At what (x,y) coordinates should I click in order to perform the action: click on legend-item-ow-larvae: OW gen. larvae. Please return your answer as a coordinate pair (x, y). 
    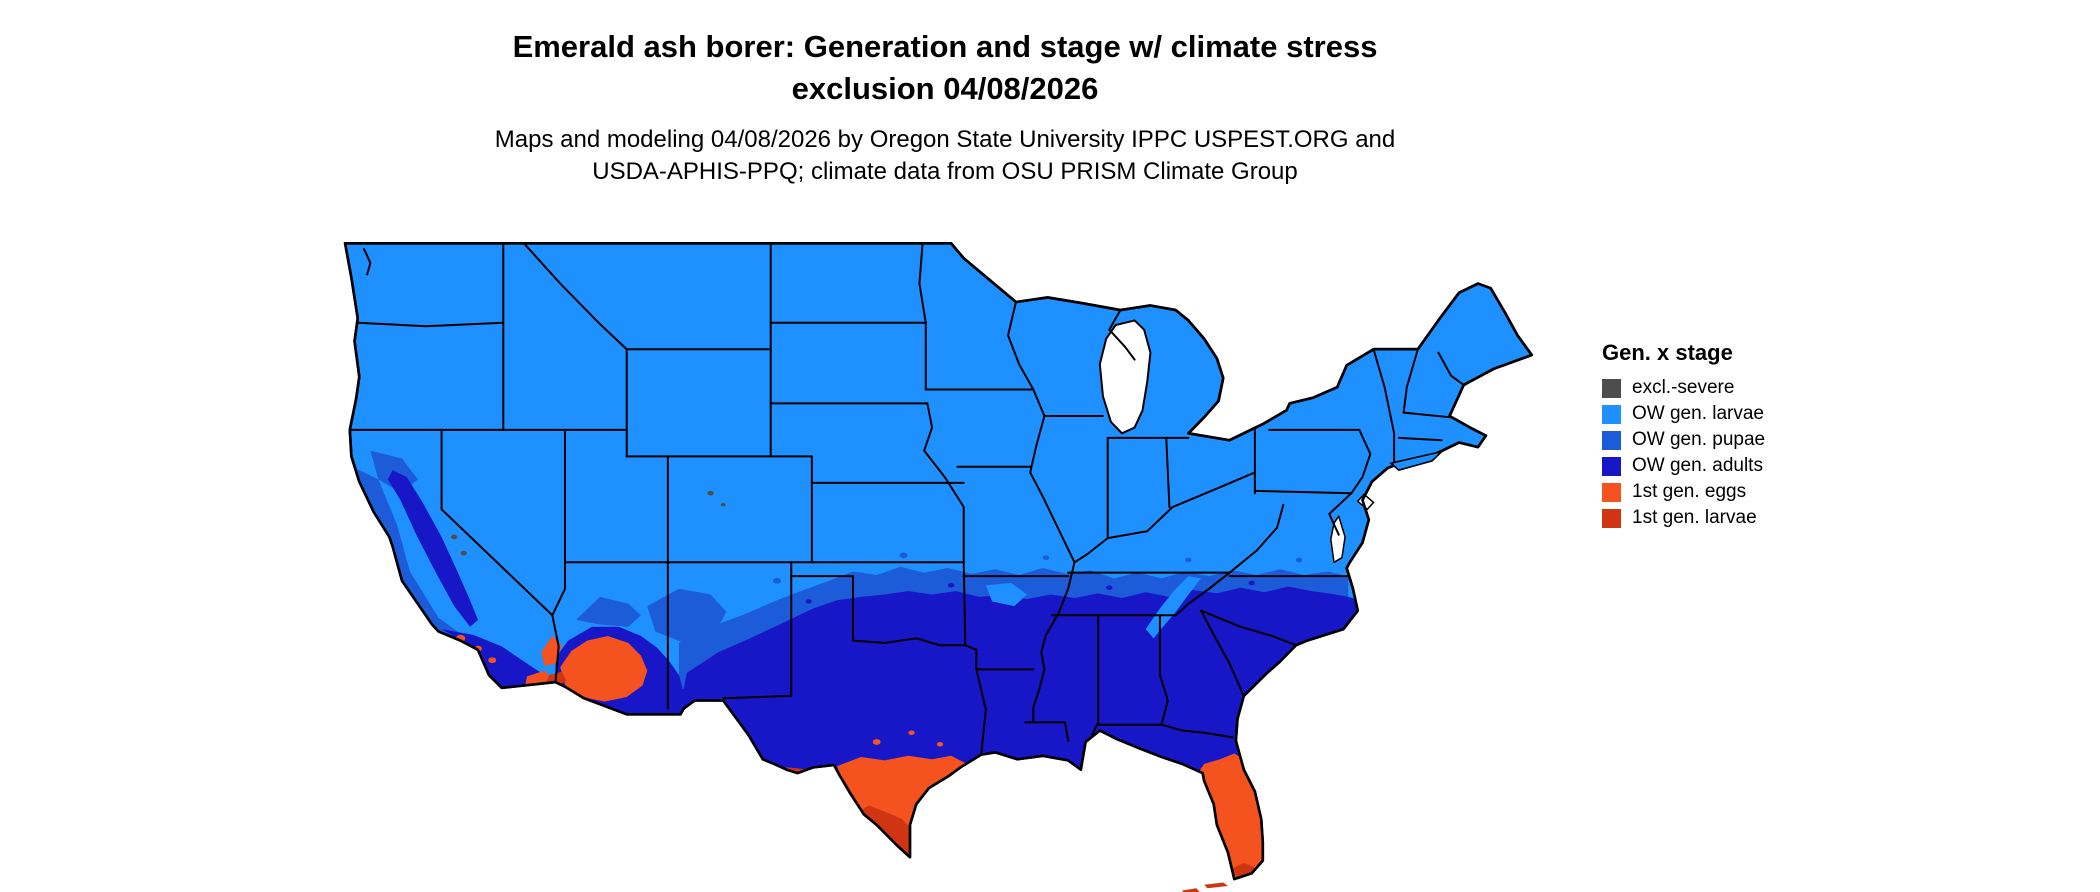
    Looking at the image, I should click on (1683, 414).